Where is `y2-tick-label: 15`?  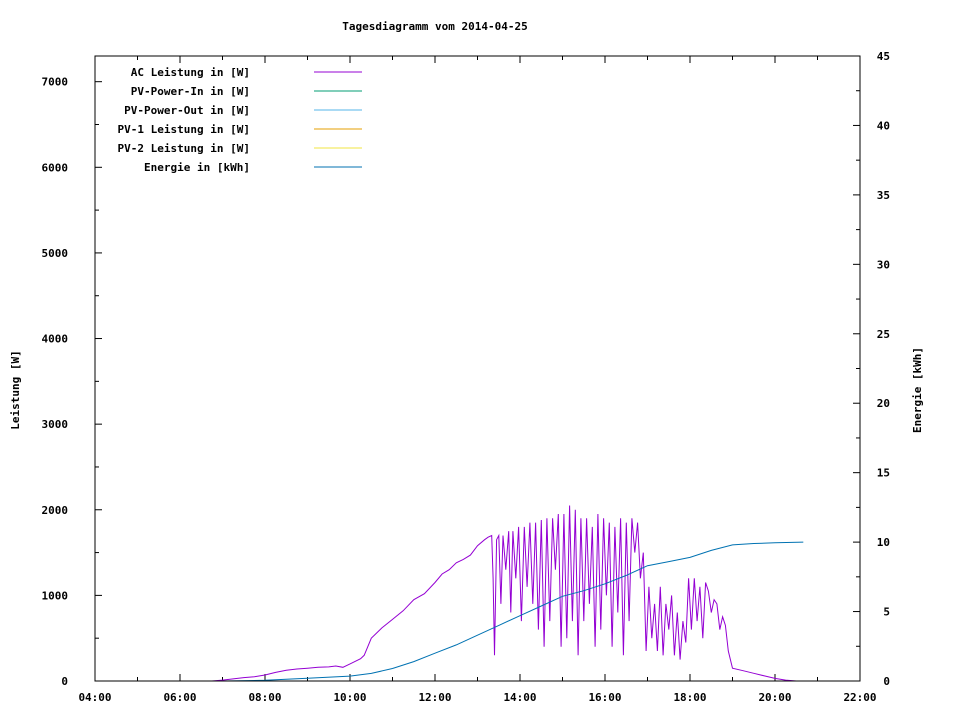 y2-tick-label: 15 is located at coordinates (883, 473).